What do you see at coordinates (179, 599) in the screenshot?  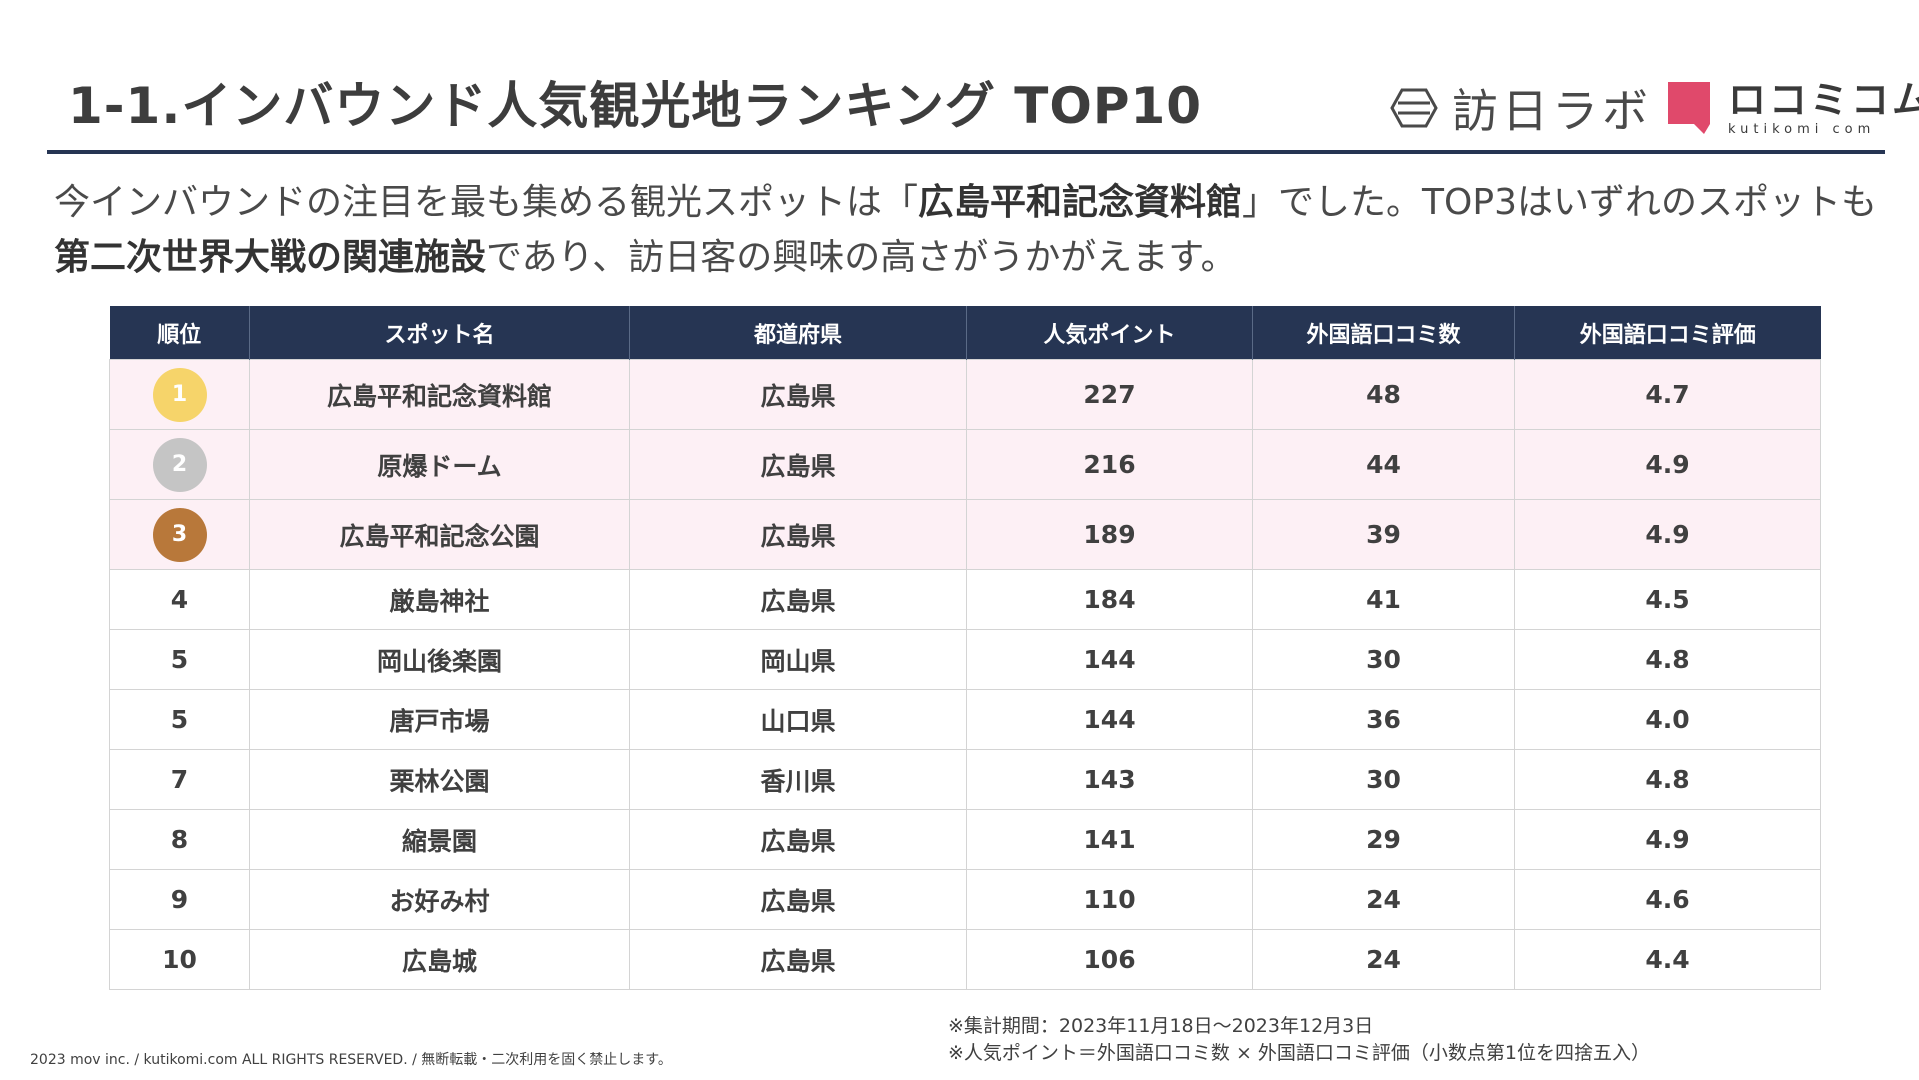 I see `cell-rank: 4` at bounding box center [179, 599].